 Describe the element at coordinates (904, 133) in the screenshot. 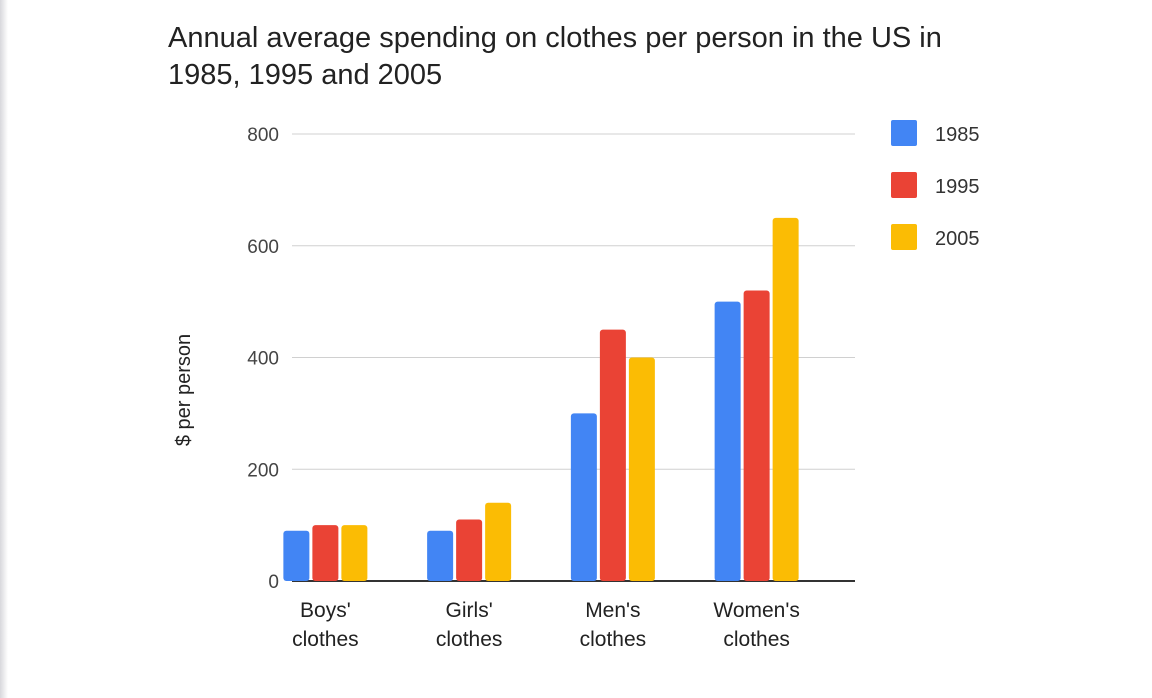

I see `legend-swatch-1985` at that location.